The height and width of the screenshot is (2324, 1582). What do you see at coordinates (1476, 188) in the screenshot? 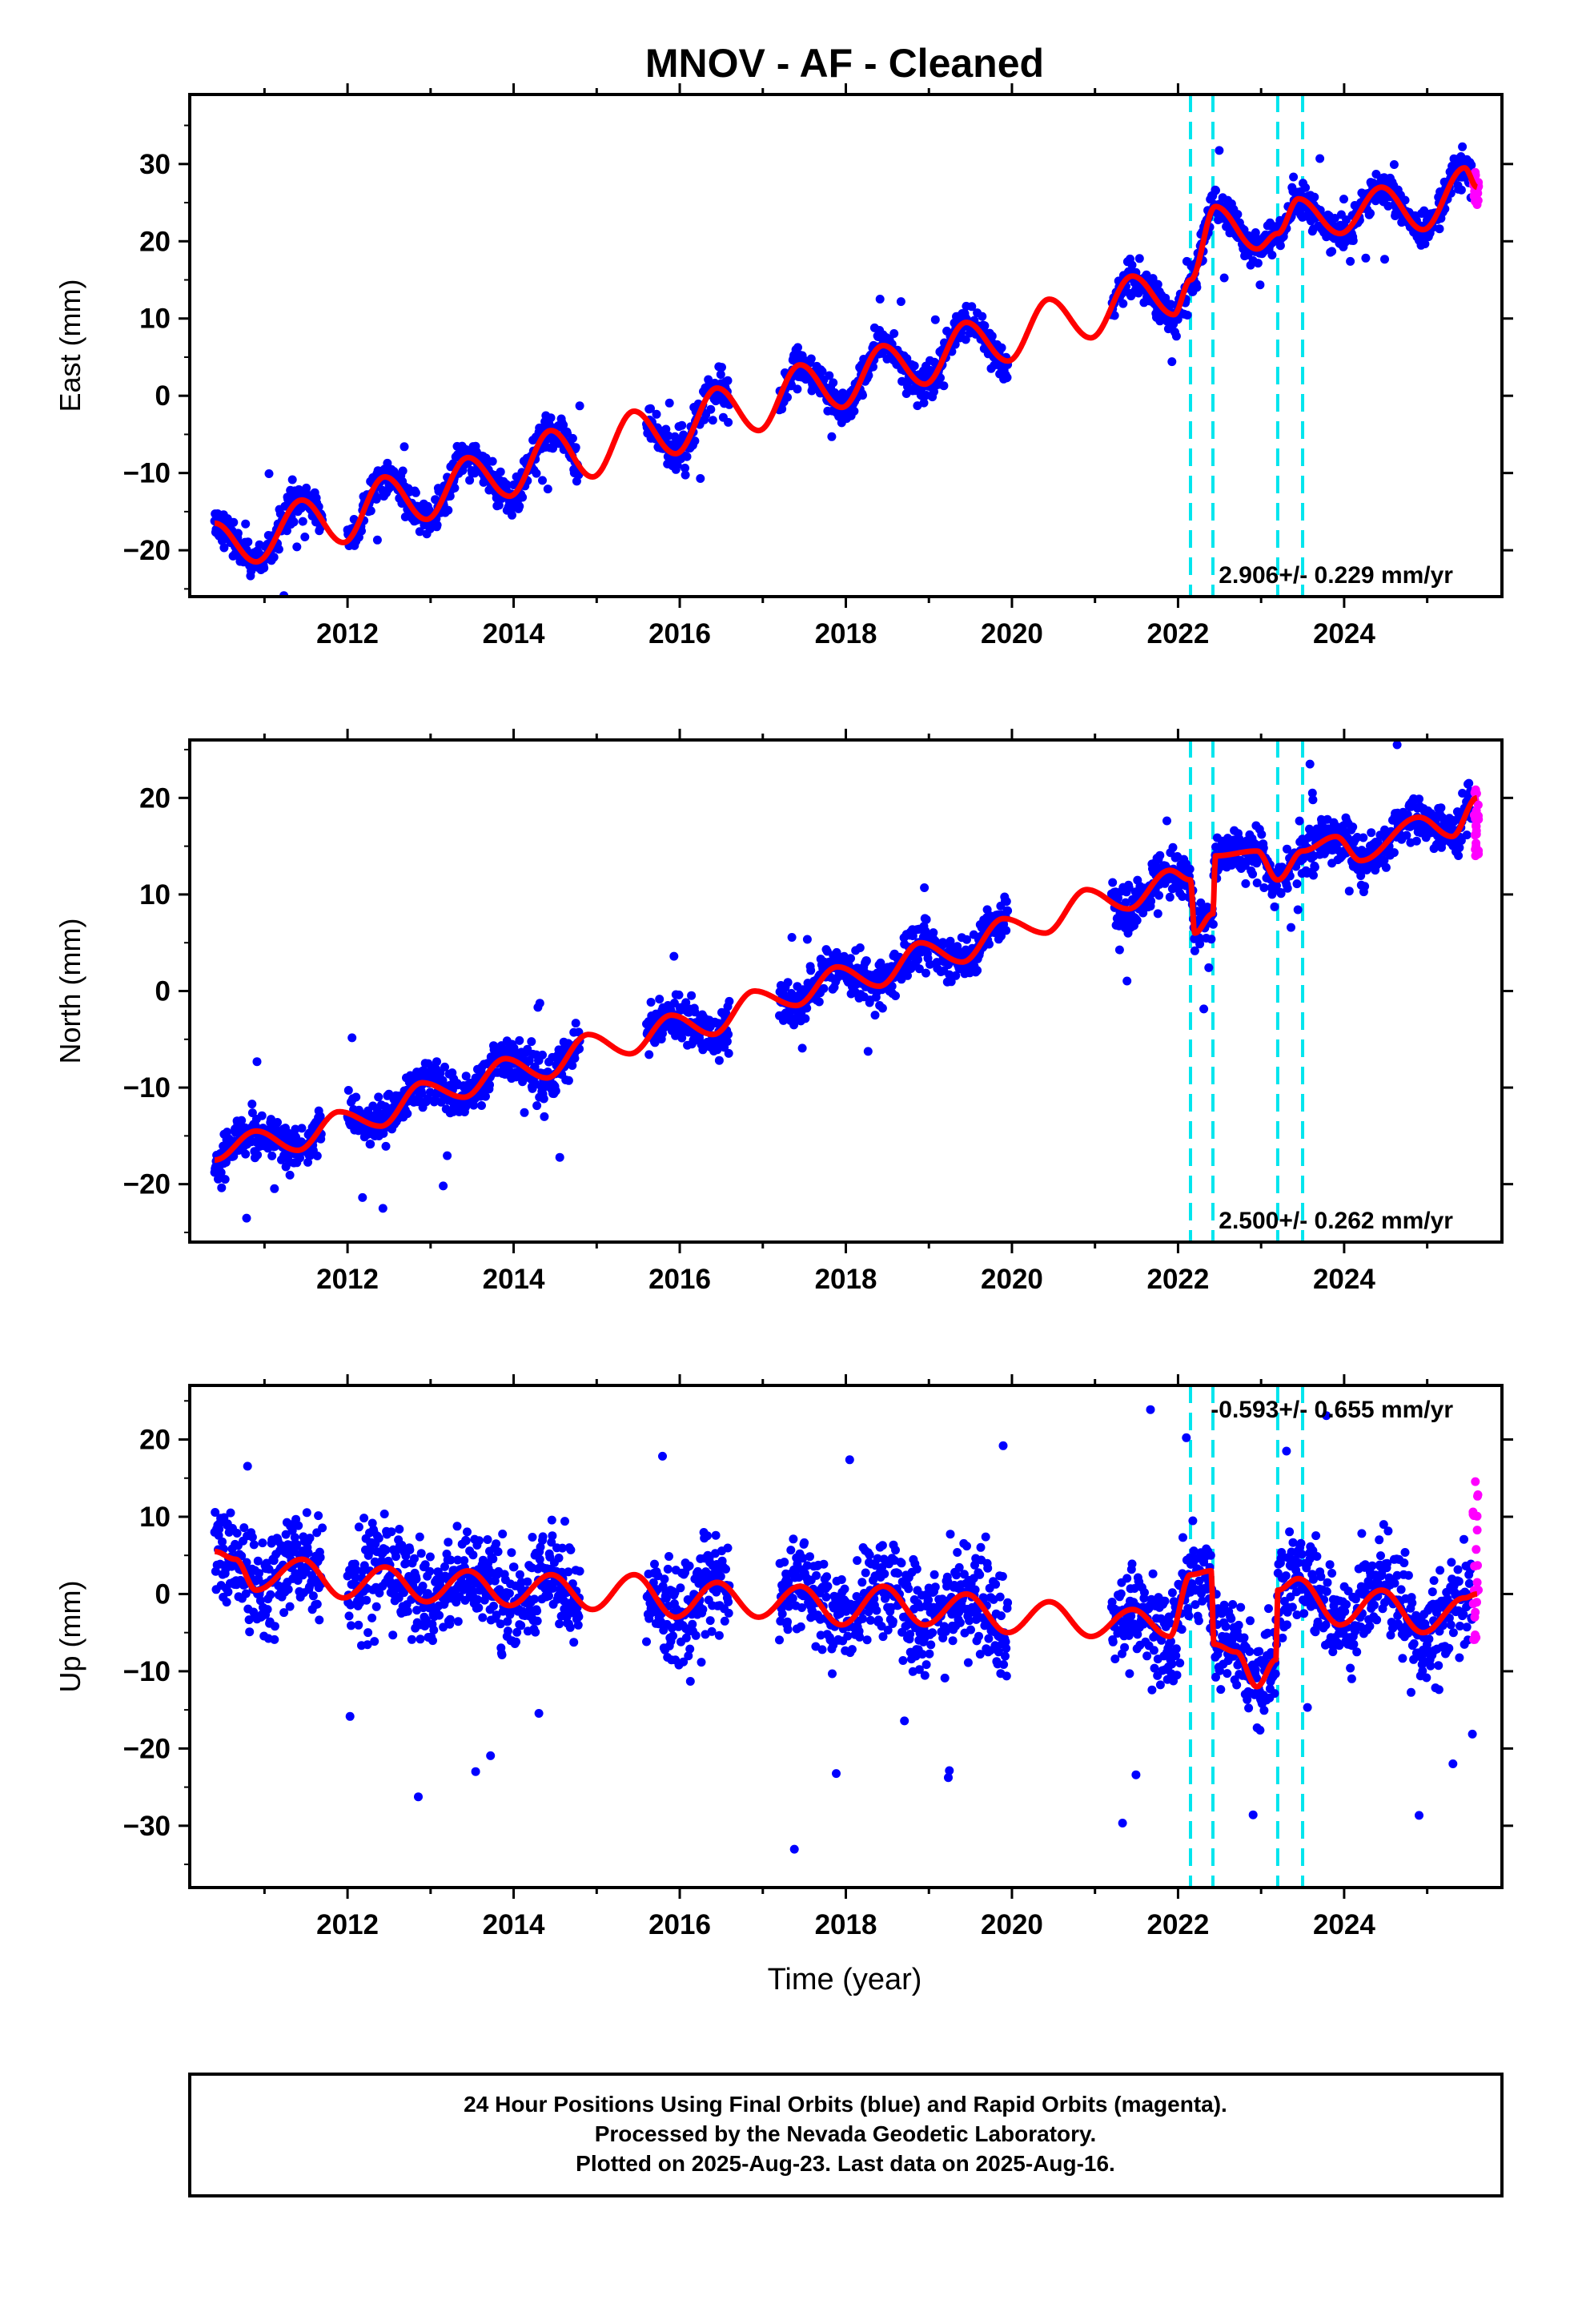
I see `east-rapid-points` at bounding box center [1476, 188].